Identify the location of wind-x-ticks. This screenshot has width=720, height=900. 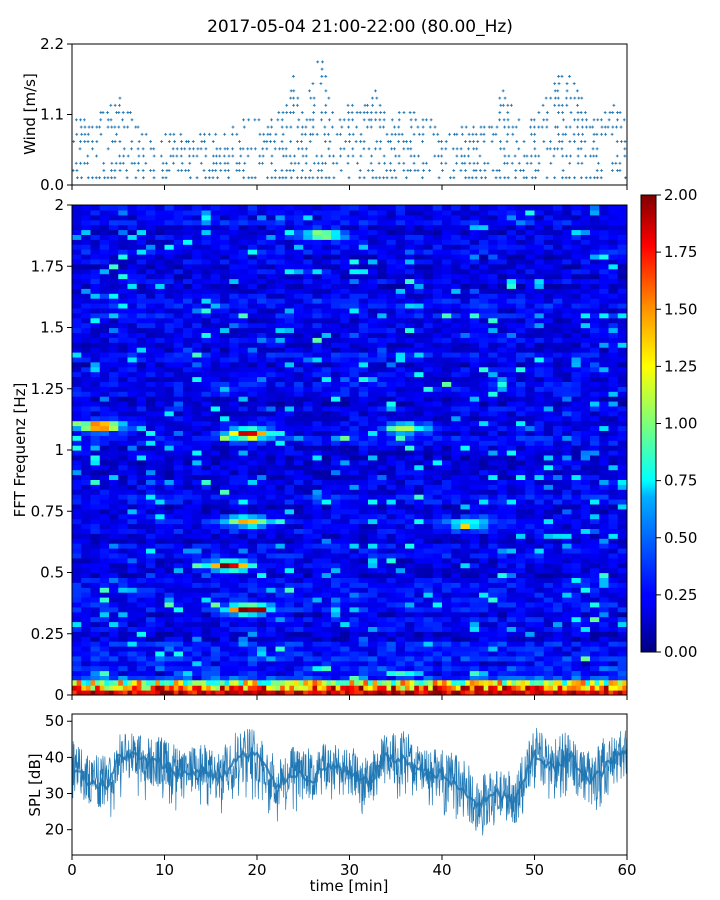
(349, 187).